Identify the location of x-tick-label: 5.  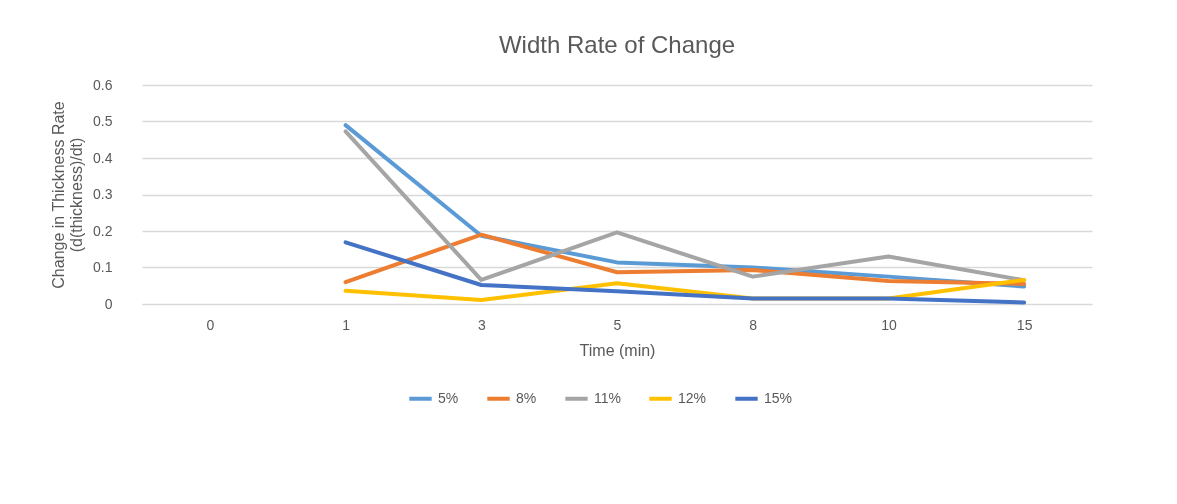
(617, 324).